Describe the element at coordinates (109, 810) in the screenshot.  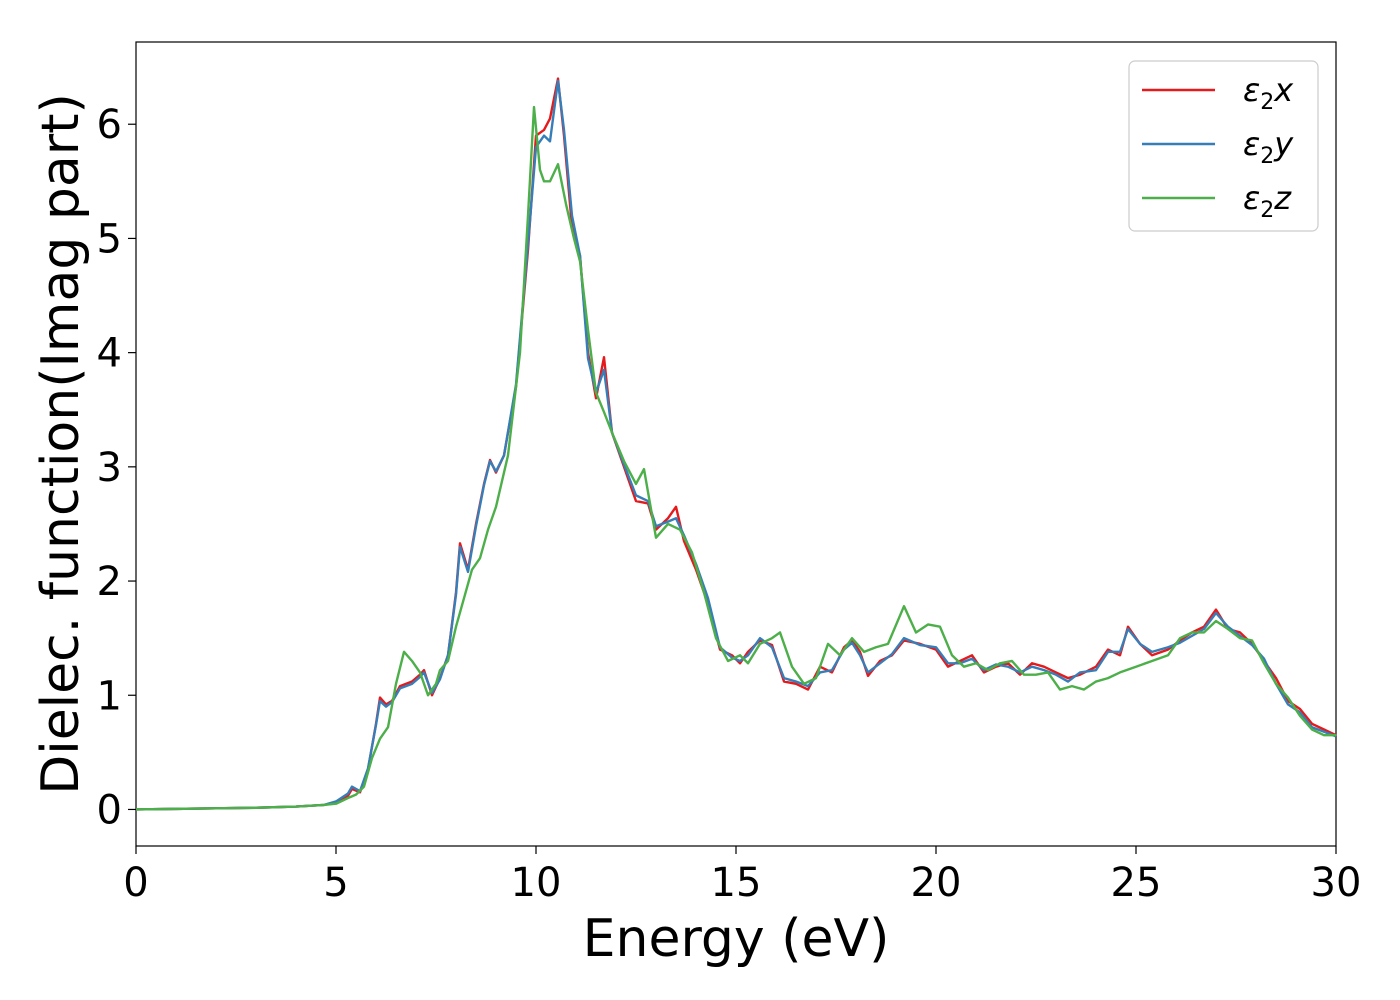
I see `y-tick-label: 0` at that location.